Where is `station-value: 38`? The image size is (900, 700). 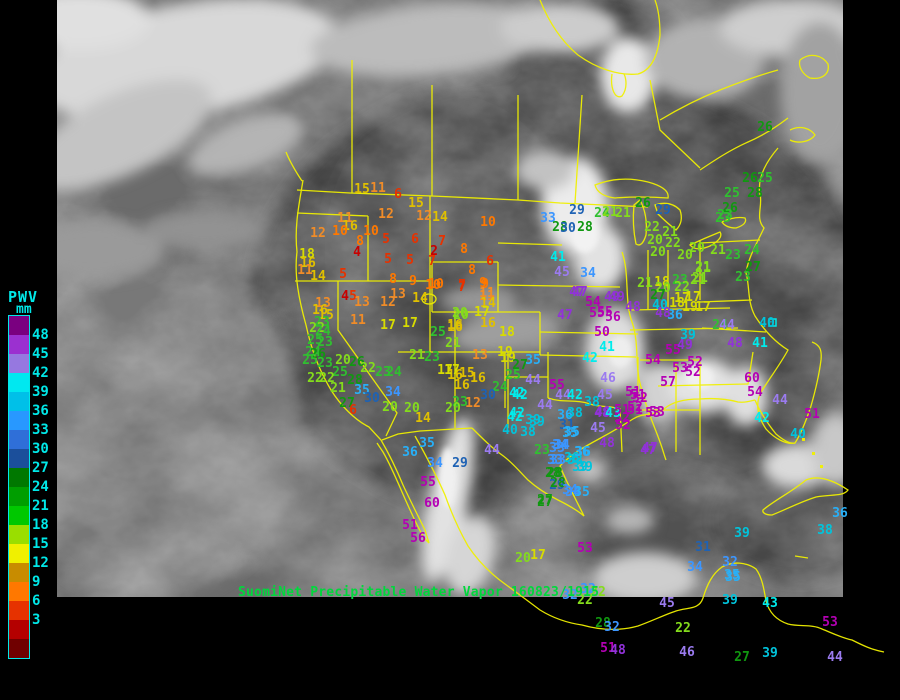 station-value: 38 is located at coordinates (825, 530).